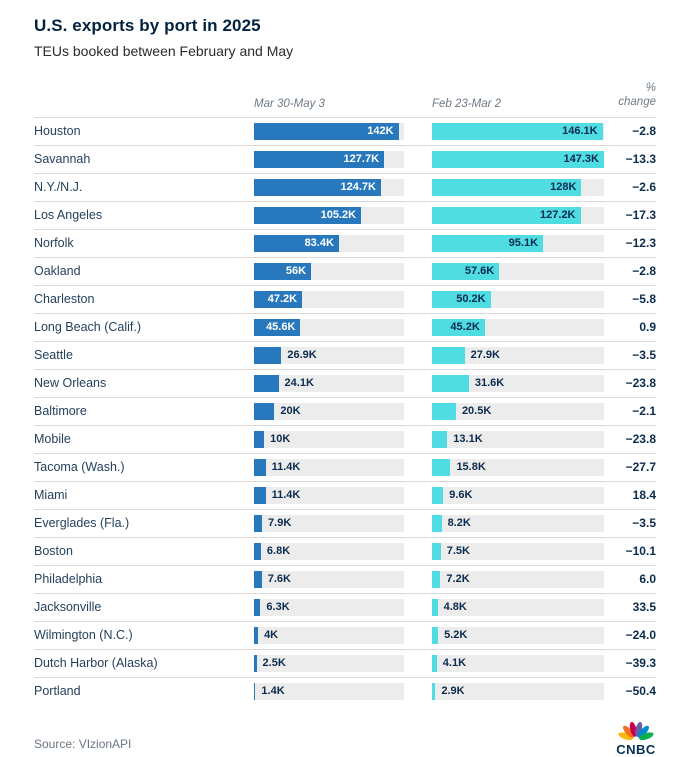 The width and height of the screenshot is (690, 757). I want to click on bar-value-label: 57.6K, so click(479, 271).